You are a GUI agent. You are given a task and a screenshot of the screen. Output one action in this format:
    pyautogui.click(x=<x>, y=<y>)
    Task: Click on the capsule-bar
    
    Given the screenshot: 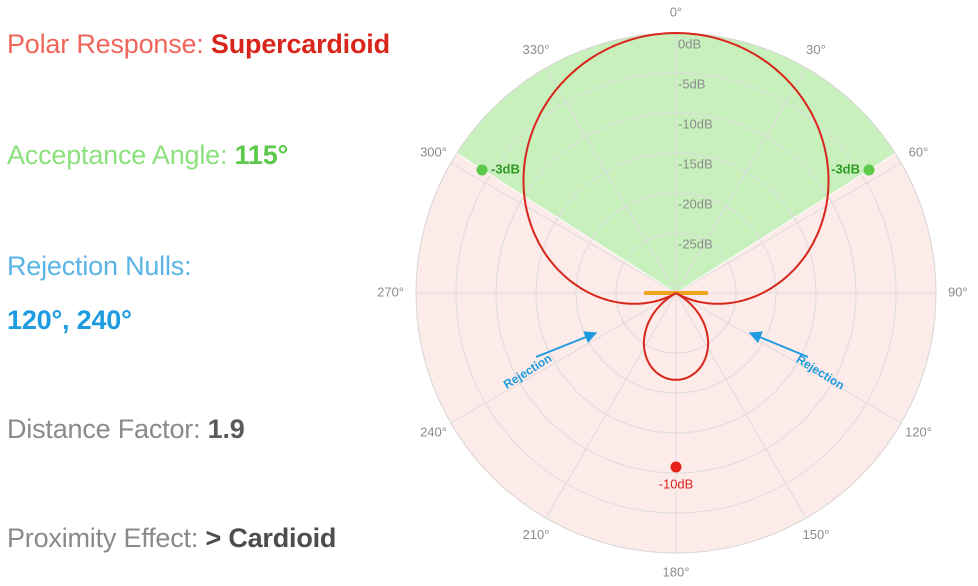 What is the action you would take?
    pyautogui.click(x=676, y=293)
    